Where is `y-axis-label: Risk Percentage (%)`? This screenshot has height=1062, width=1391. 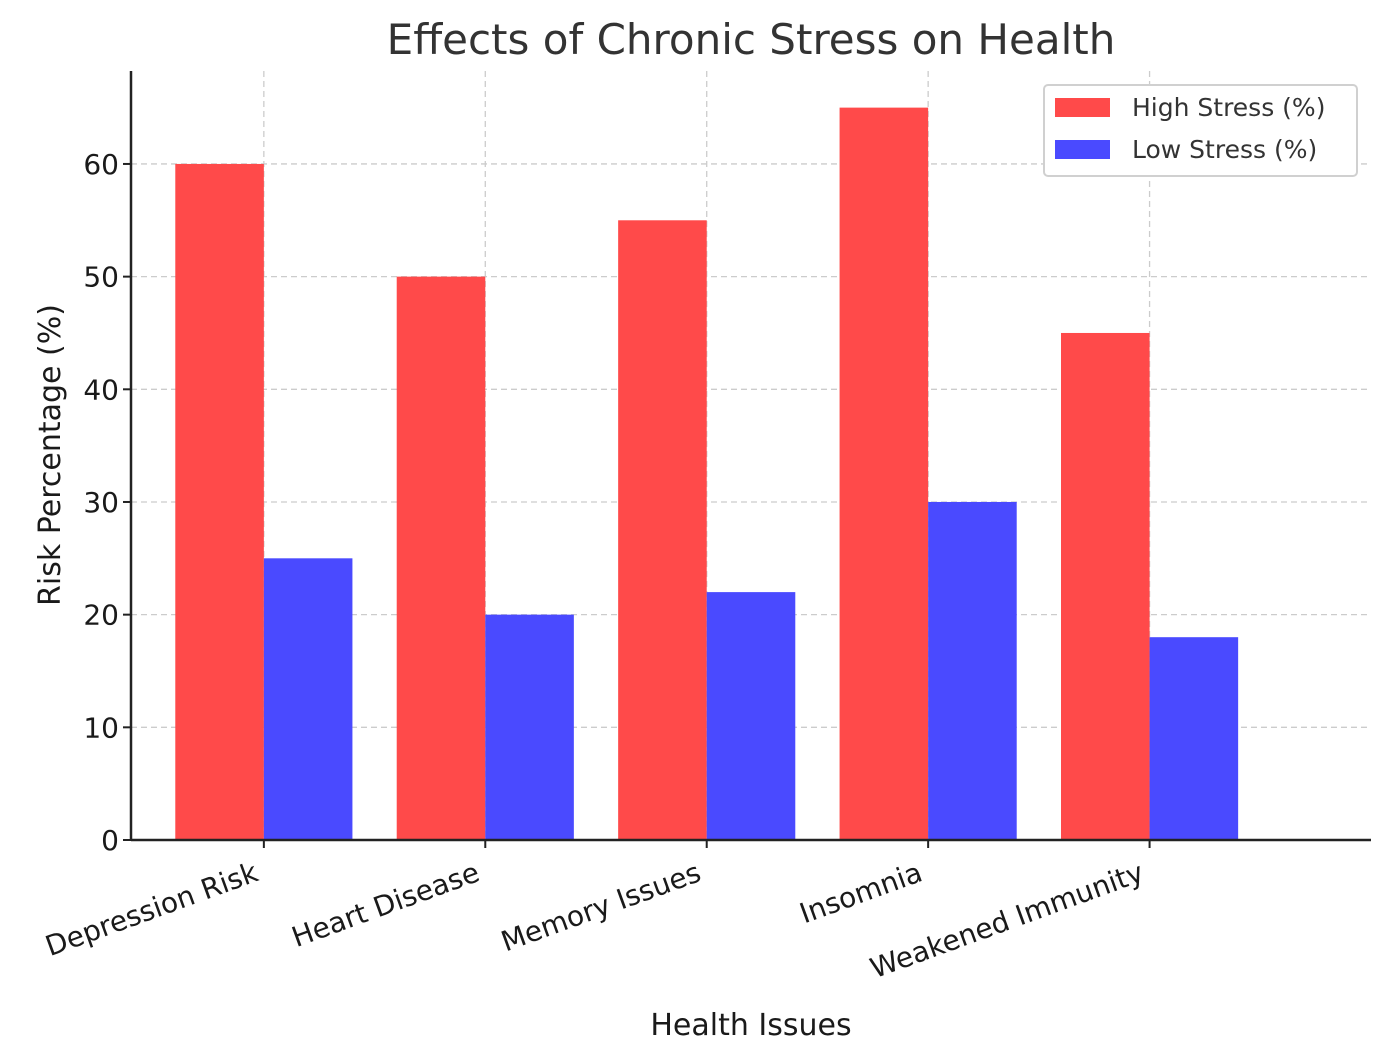 y-axis-label: Risk Percentage (%) is located at coordinates (50, 455).